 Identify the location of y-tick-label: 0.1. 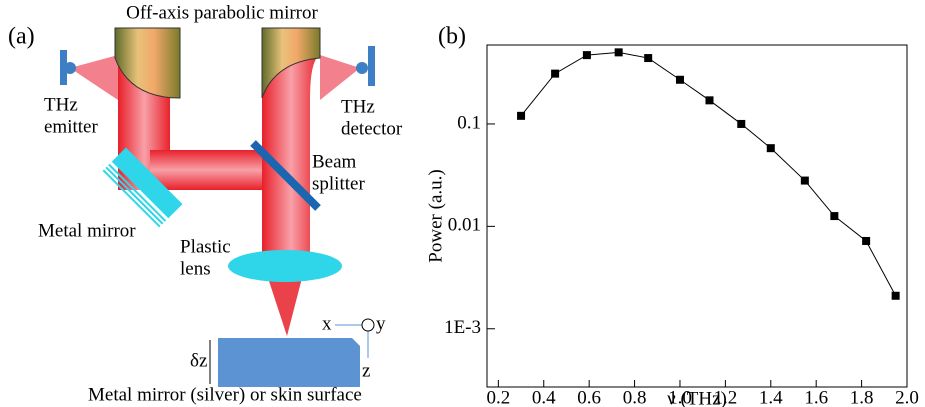
(469, 122).